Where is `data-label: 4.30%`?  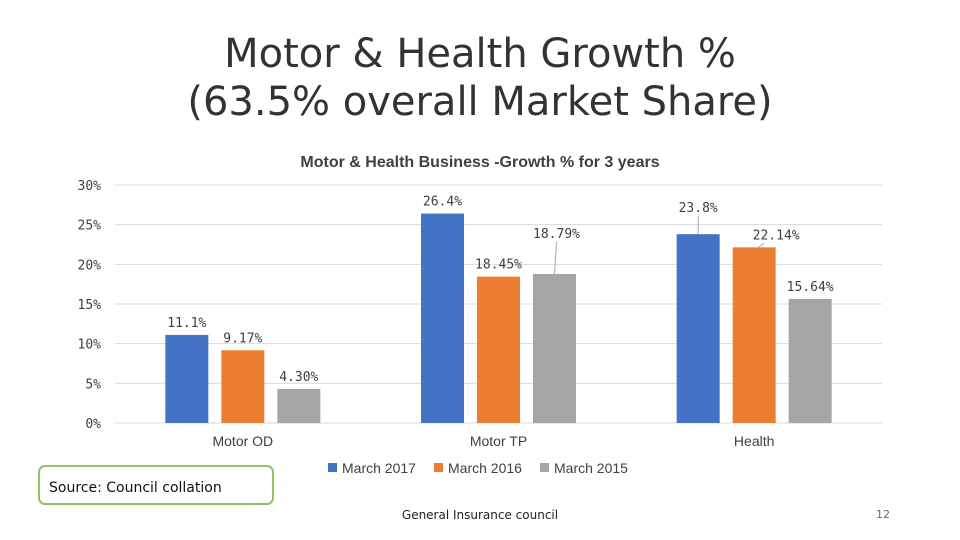 data-label: 4.30% is located at coordinates (298, 377).